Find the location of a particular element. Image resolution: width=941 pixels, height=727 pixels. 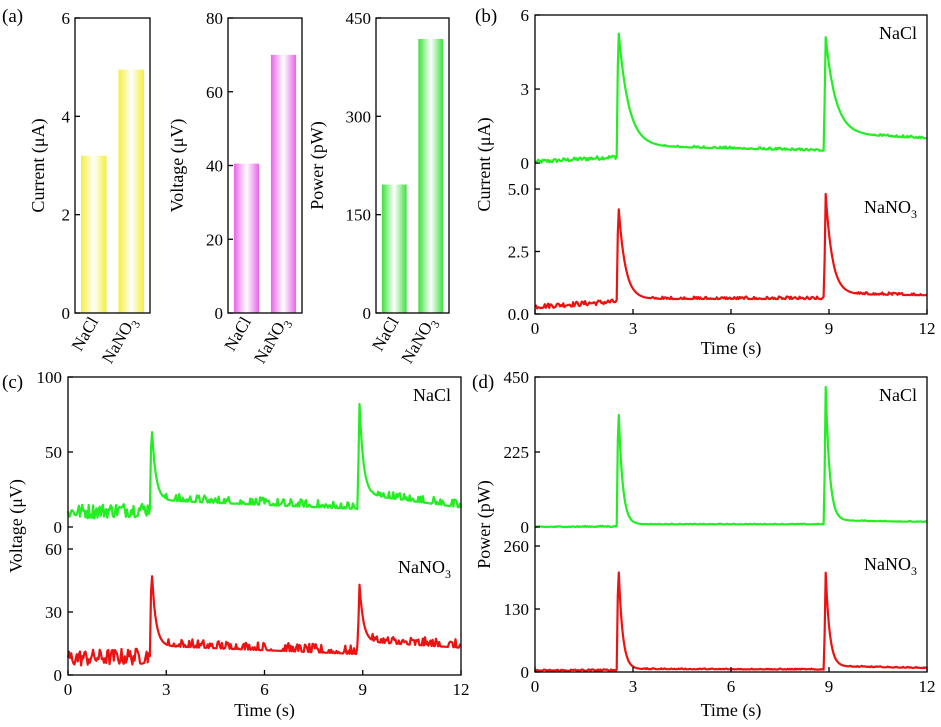

y-tick-label: 3 is located at coordinates (525, 89).